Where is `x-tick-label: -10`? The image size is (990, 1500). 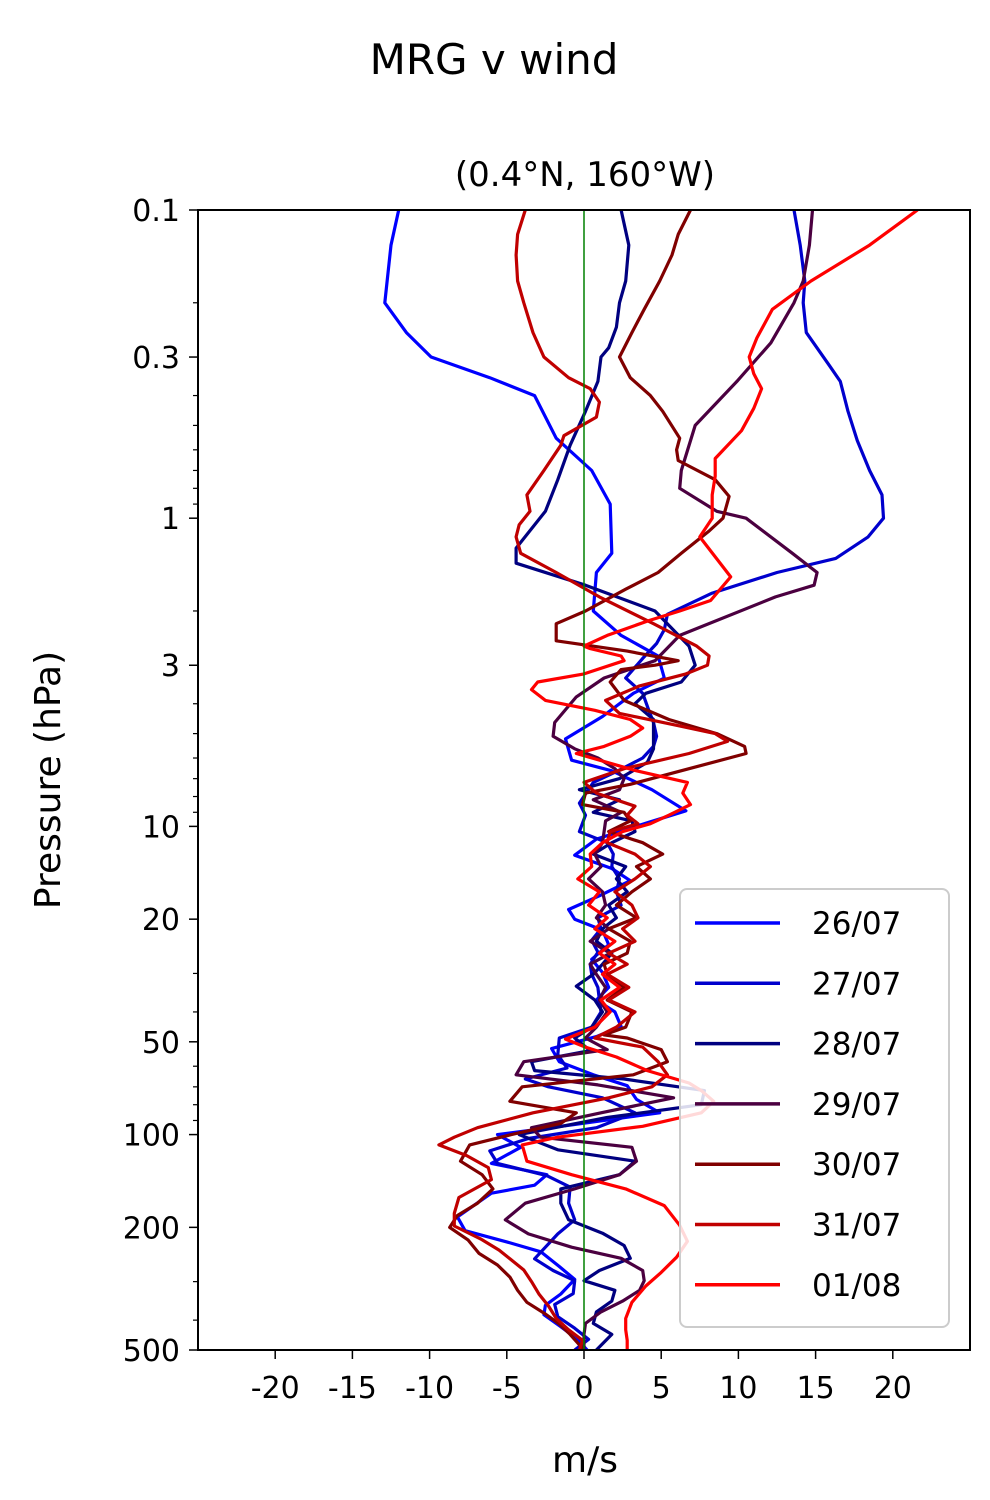
x-tick-label: -10 is located at coordinates (429, 1388).